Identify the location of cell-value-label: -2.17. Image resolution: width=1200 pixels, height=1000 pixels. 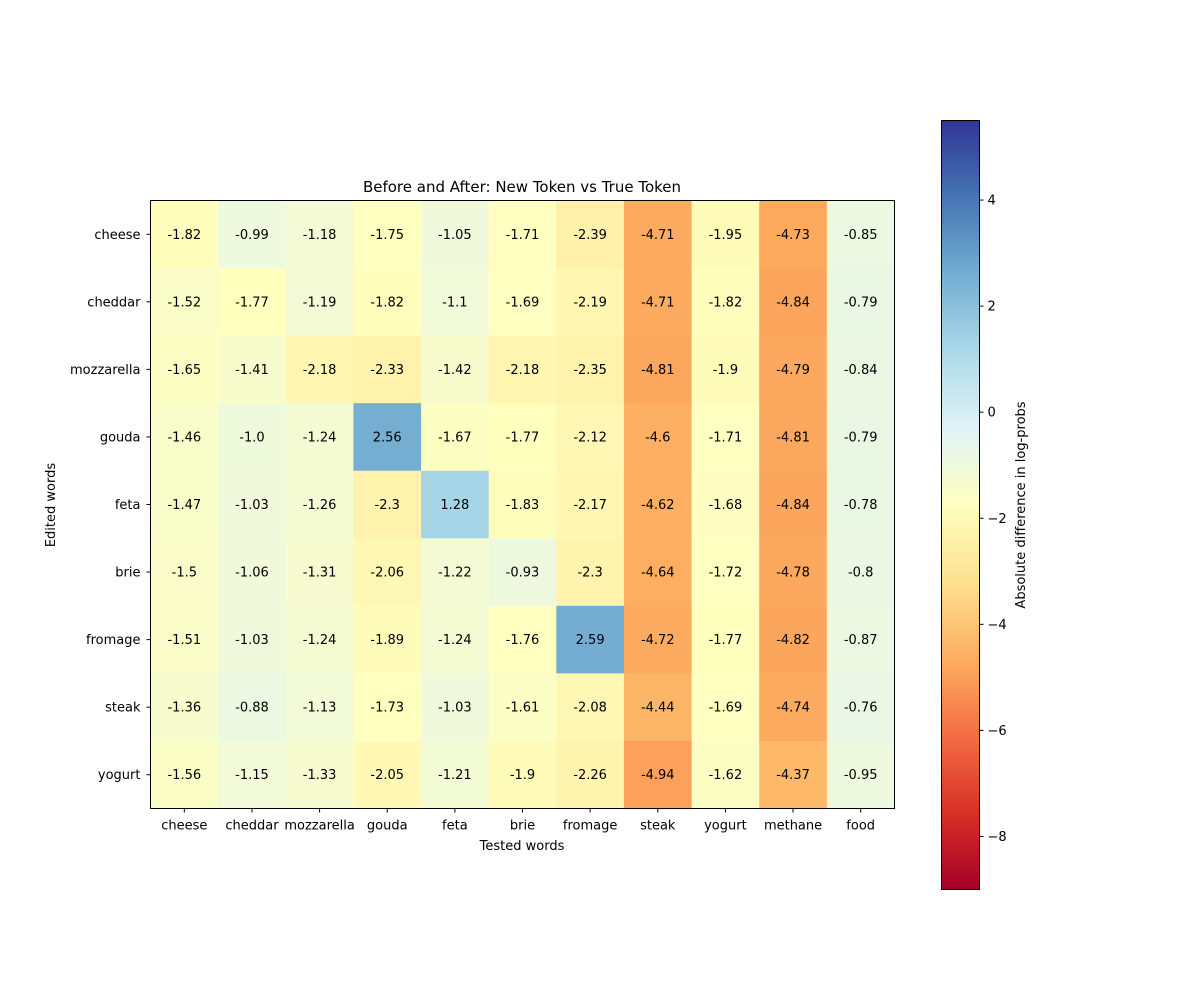
(590, 505).